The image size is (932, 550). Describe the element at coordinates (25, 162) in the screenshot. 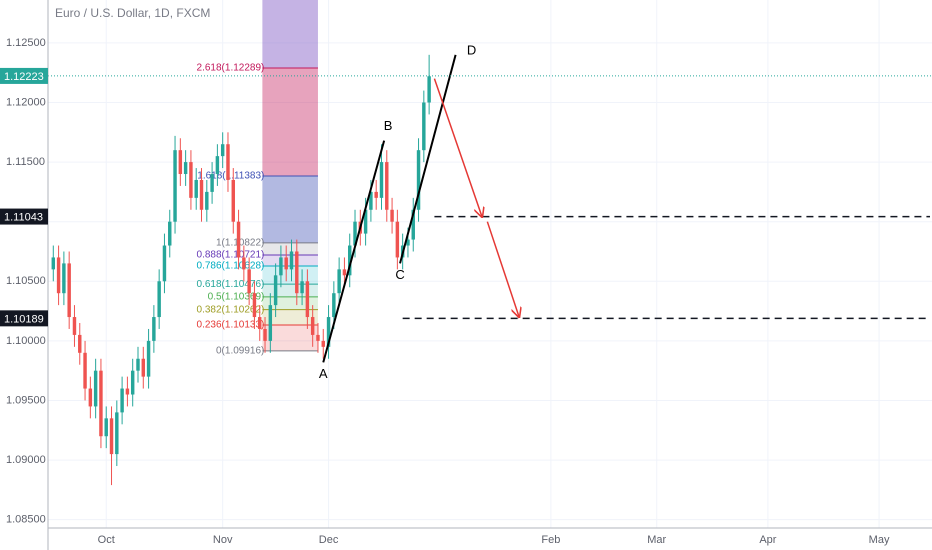

I see `y-tick-label: 1.11500` at that location.